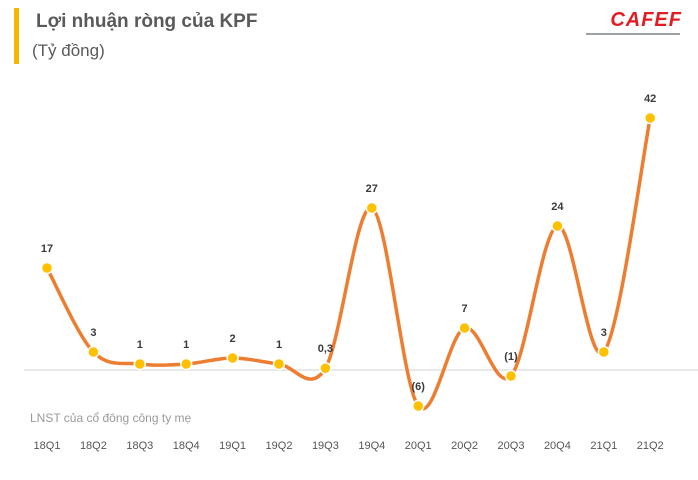 This screenshot has width=698, height=480. I want to click on data-label: 17, so click(47, 249).